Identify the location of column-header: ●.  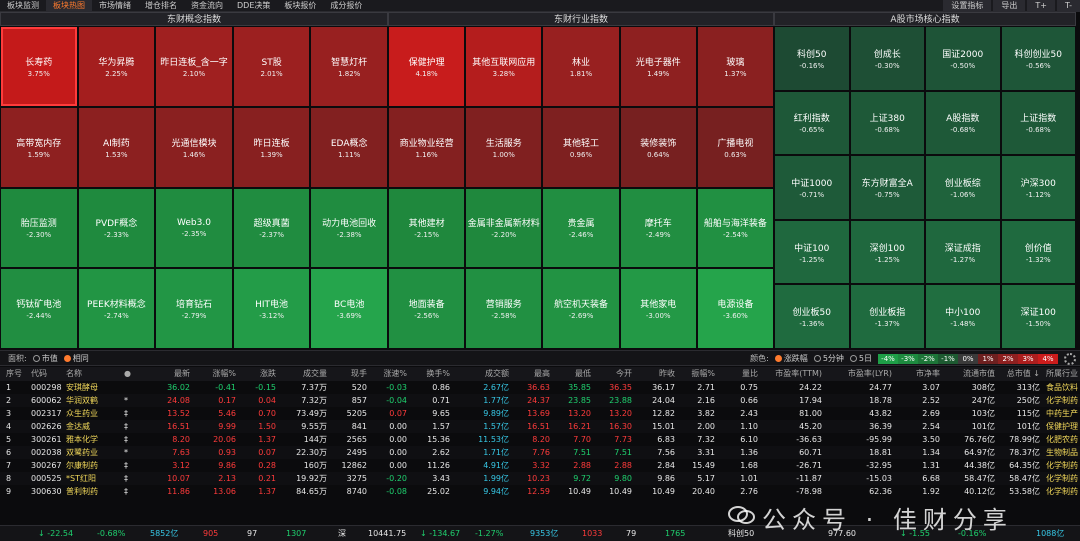
(127, 373).